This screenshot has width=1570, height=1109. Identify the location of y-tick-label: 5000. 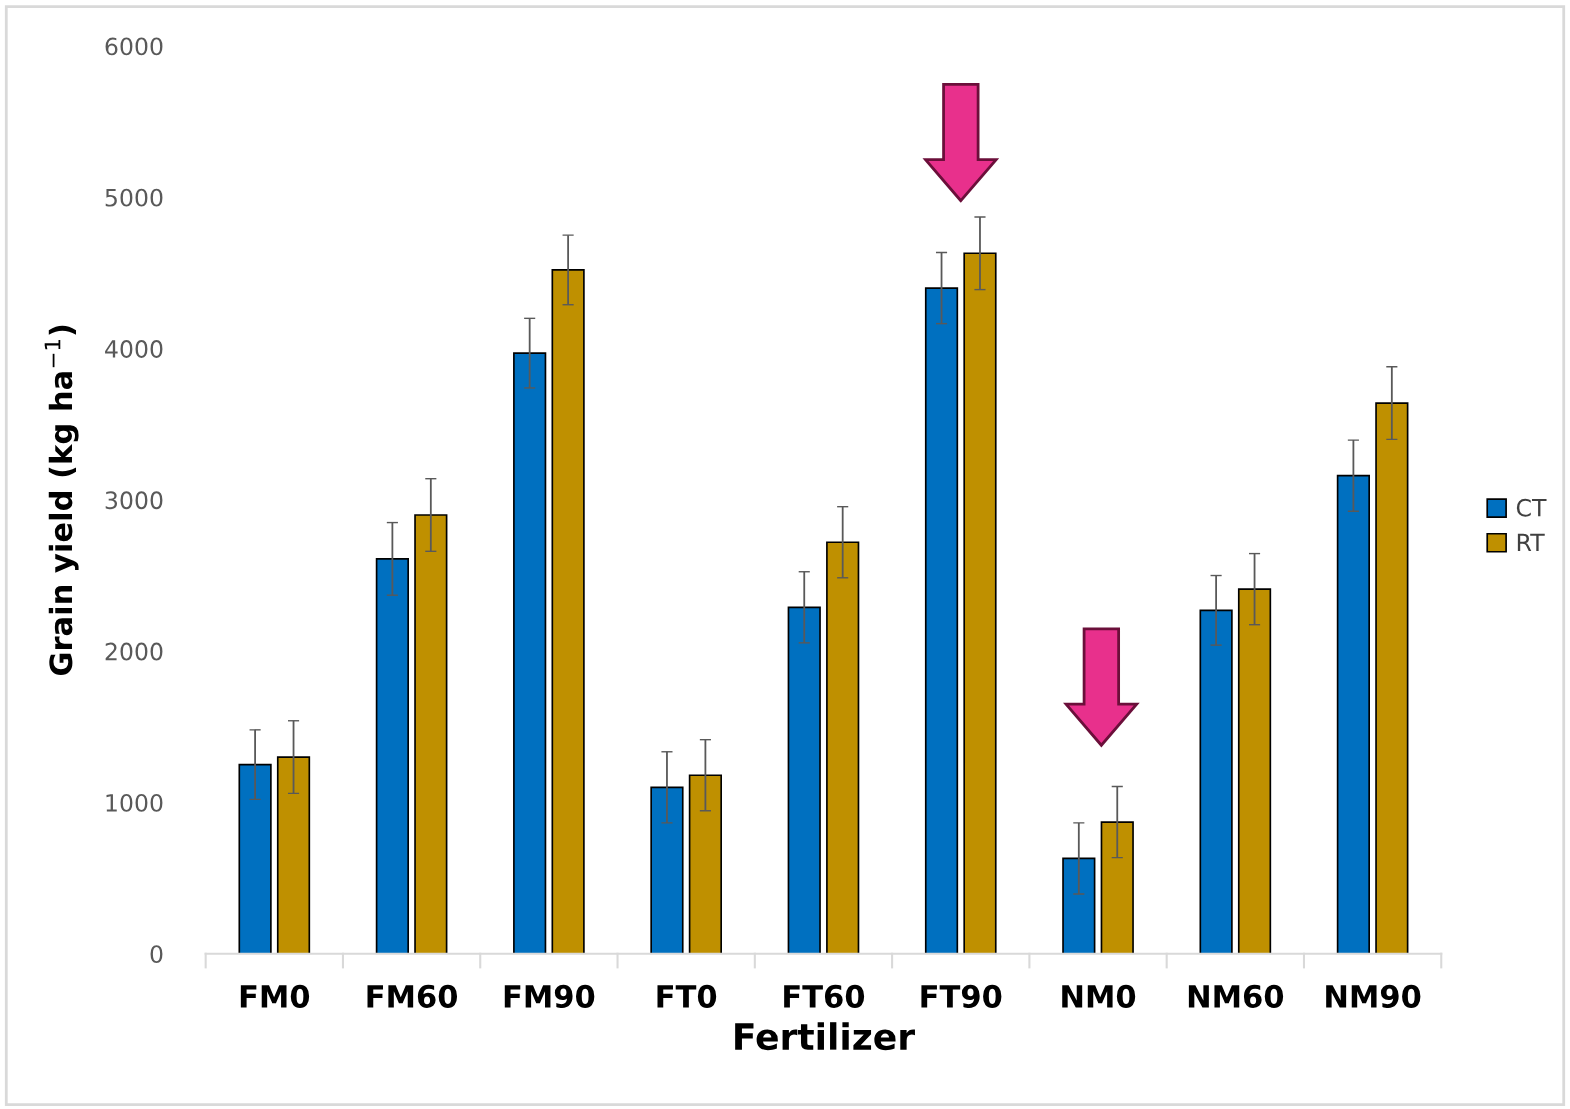
(134, 197).